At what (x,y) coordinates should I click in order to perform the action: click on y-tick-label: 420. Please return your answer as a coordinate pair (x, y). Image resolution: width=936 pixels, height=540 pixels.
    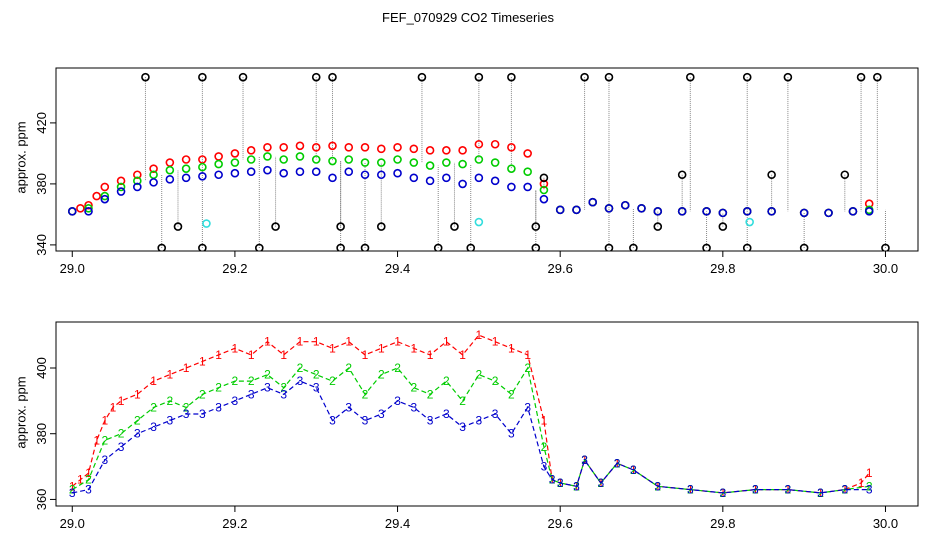
    Looking at the image, I should click on (41, 123).